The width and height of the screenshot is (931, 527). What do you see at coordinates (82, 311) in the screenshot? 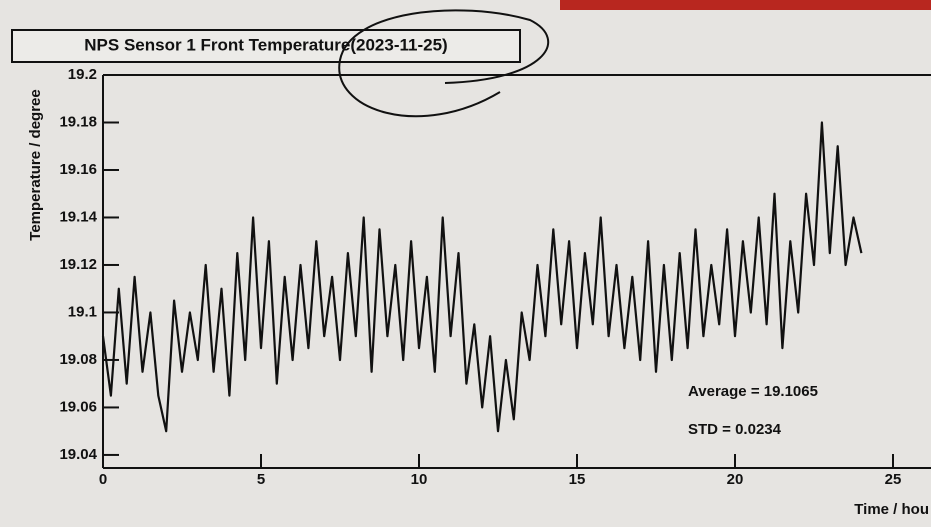
I see `y-tick-label: 19.1` at bounding box center [82, 311].